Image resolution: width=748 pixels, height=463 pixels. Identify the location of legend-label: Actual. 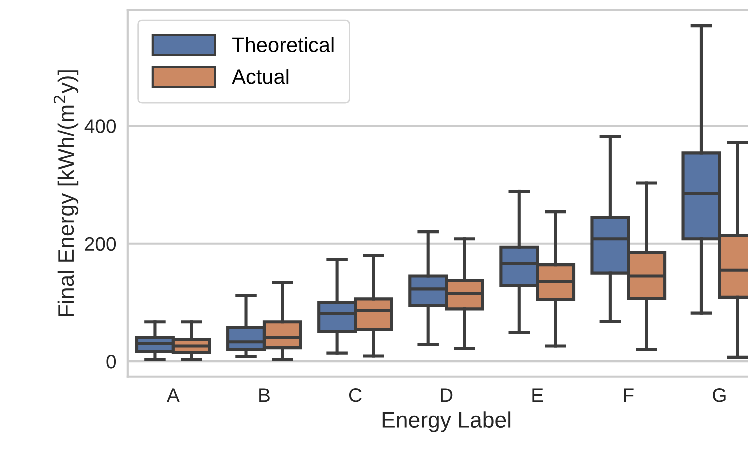
(260, 76).